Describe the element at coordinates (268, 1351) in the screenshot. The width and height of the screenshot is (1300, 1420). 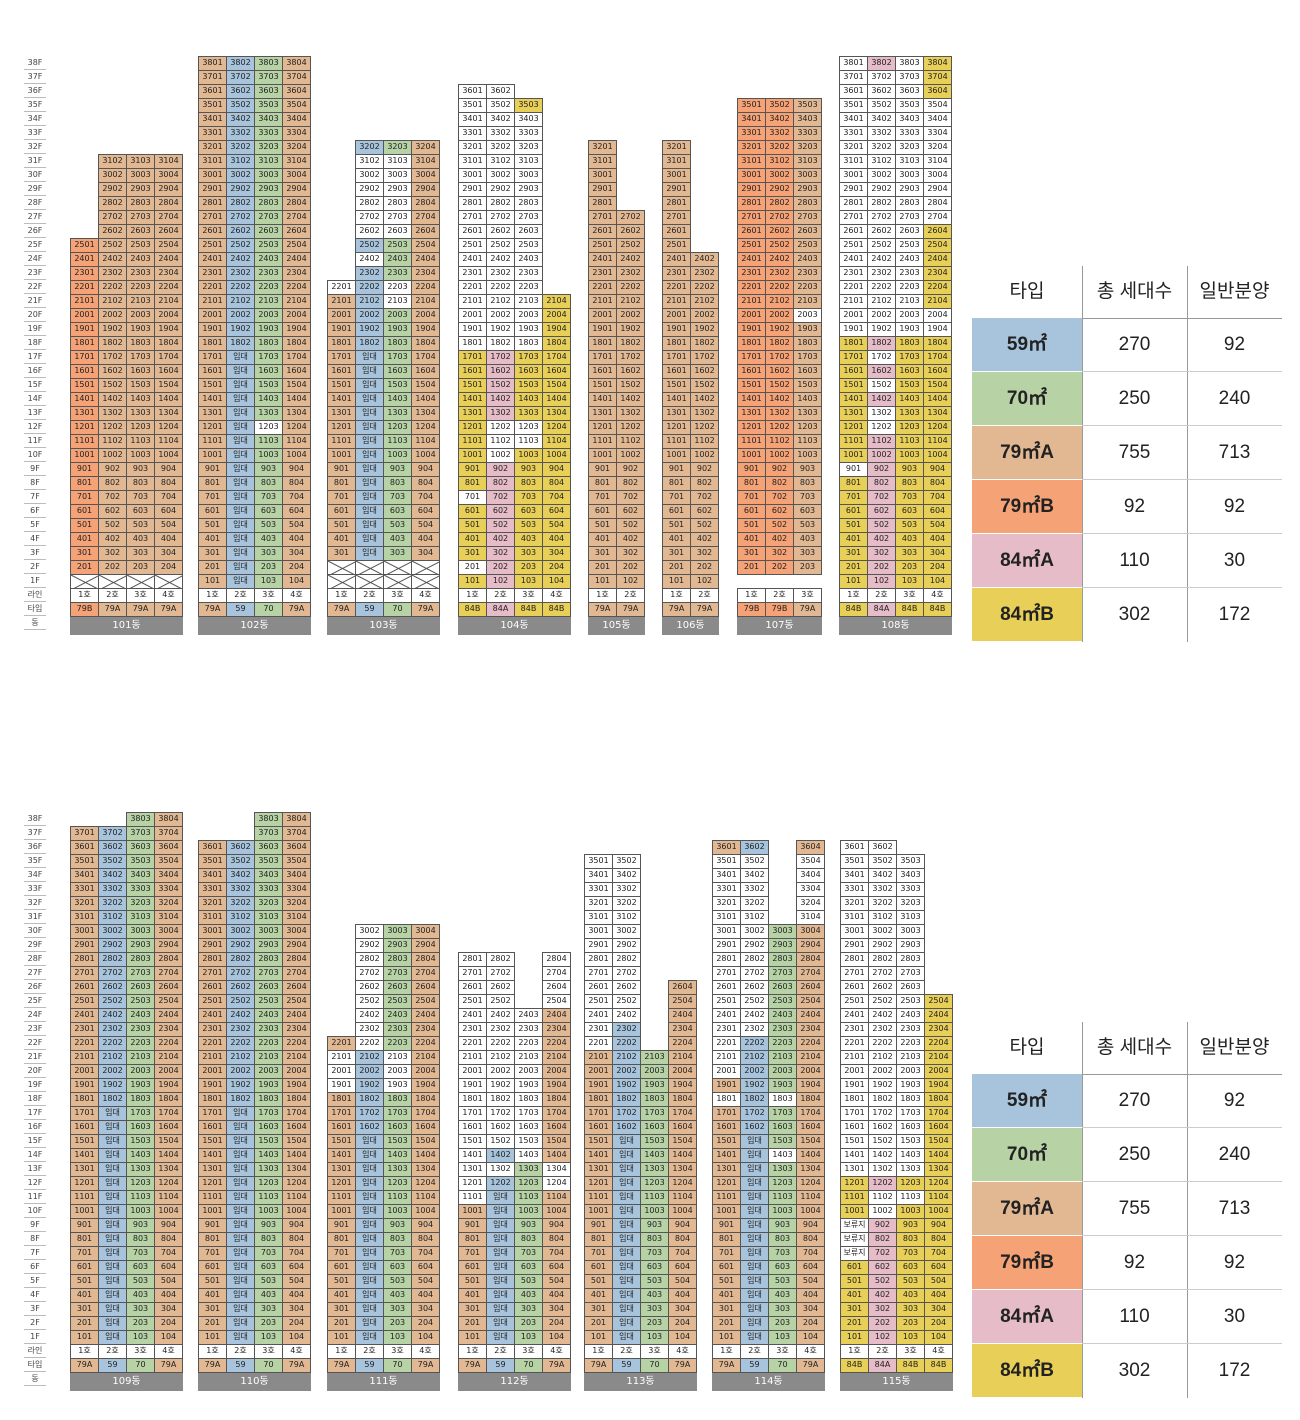
I see `line-label: 3호` at that location.